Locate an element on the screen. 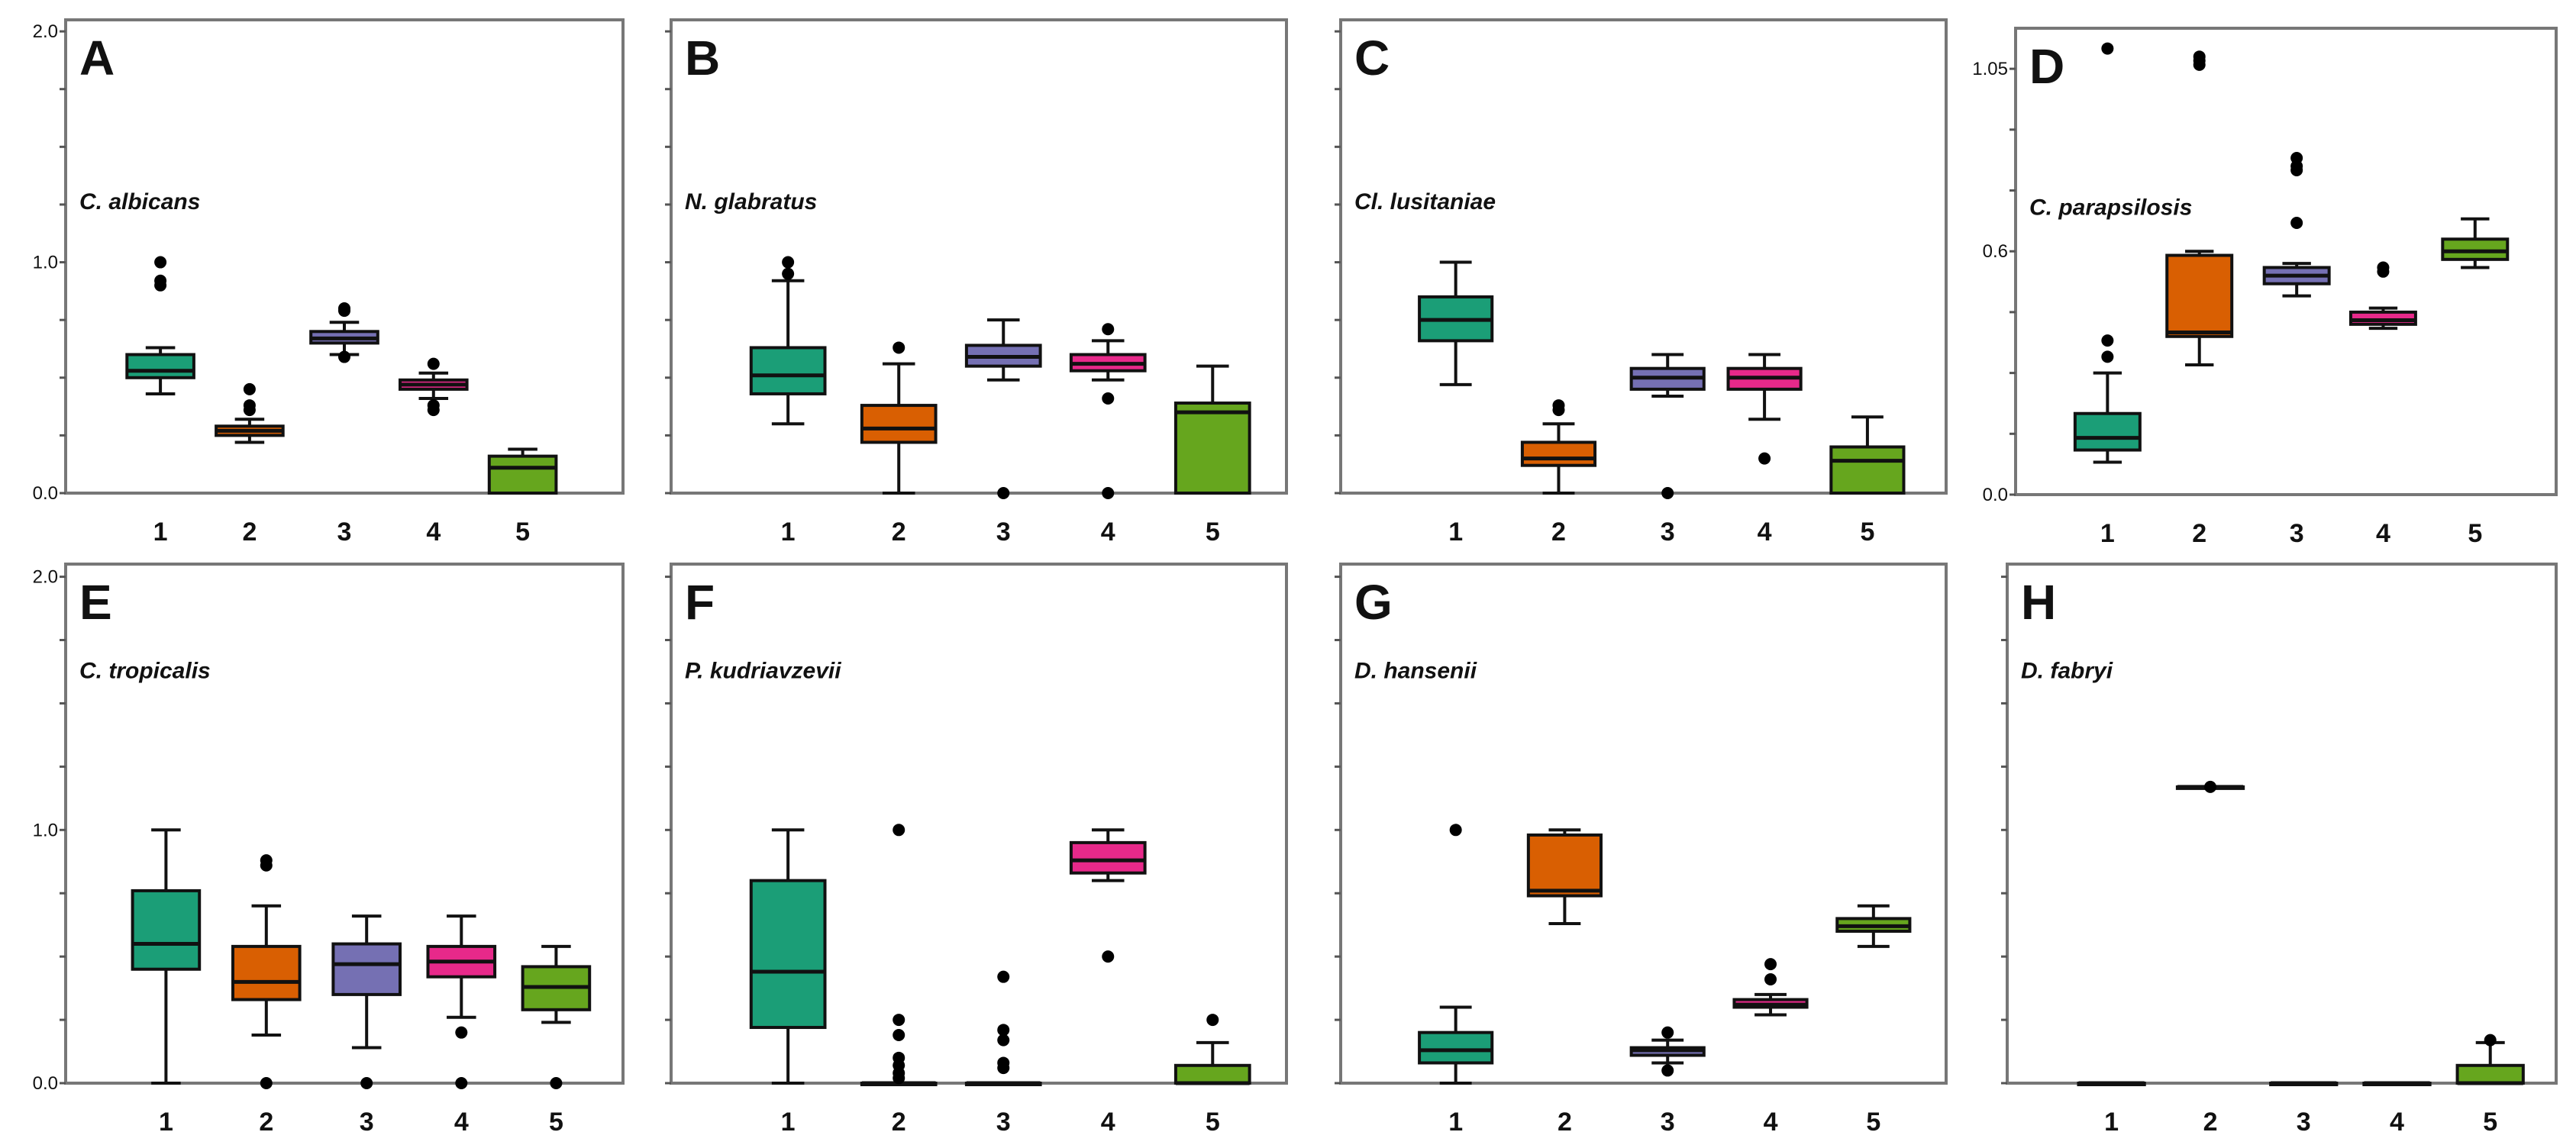 The width and height of the screenshot is (2576, 1132). panel-a: 0.0 1.0 2.0 A C. albicans 1 2 3 4 5 is located at coordinates (329, 282).